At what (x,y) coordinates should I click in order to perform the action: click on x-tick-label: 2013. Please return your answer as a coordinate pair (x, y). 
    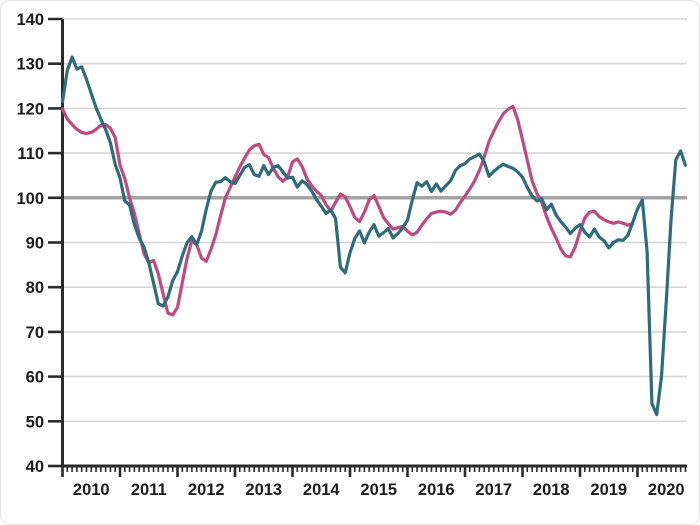
    Looking at the image, I should click on (263, 490).